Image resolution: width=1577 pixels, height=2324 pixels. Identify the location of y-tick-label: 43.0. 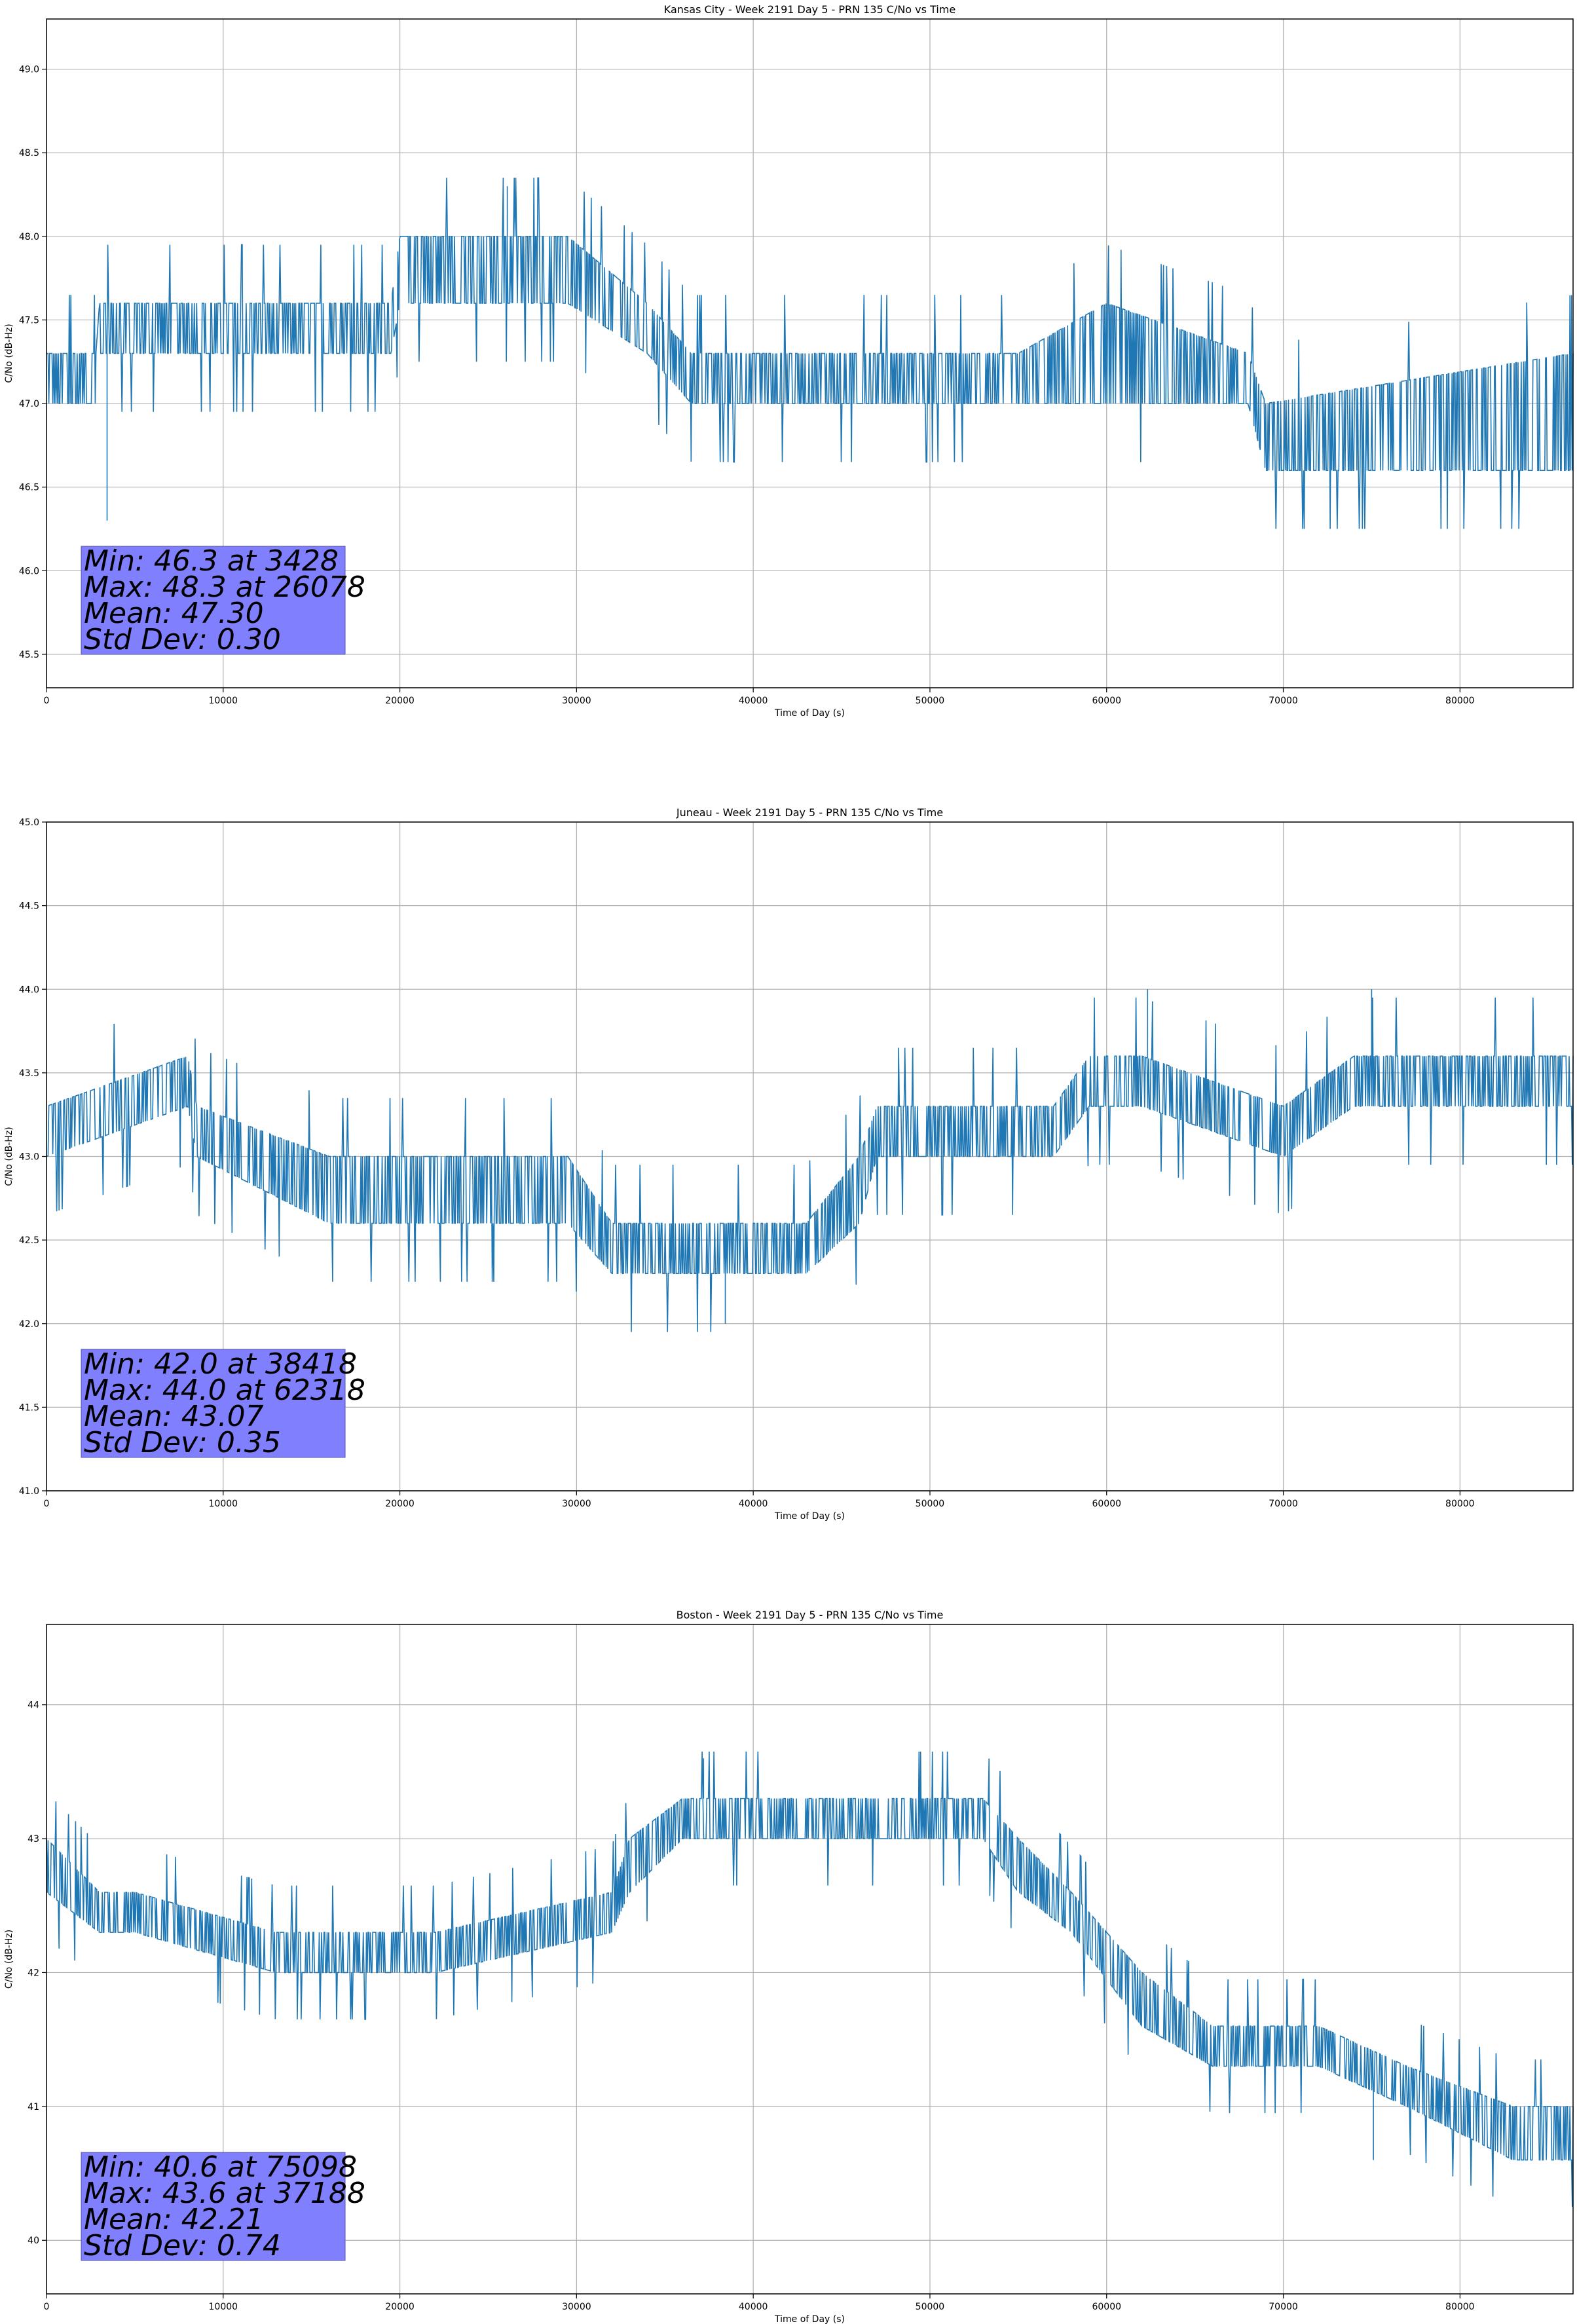
(29, 1157).